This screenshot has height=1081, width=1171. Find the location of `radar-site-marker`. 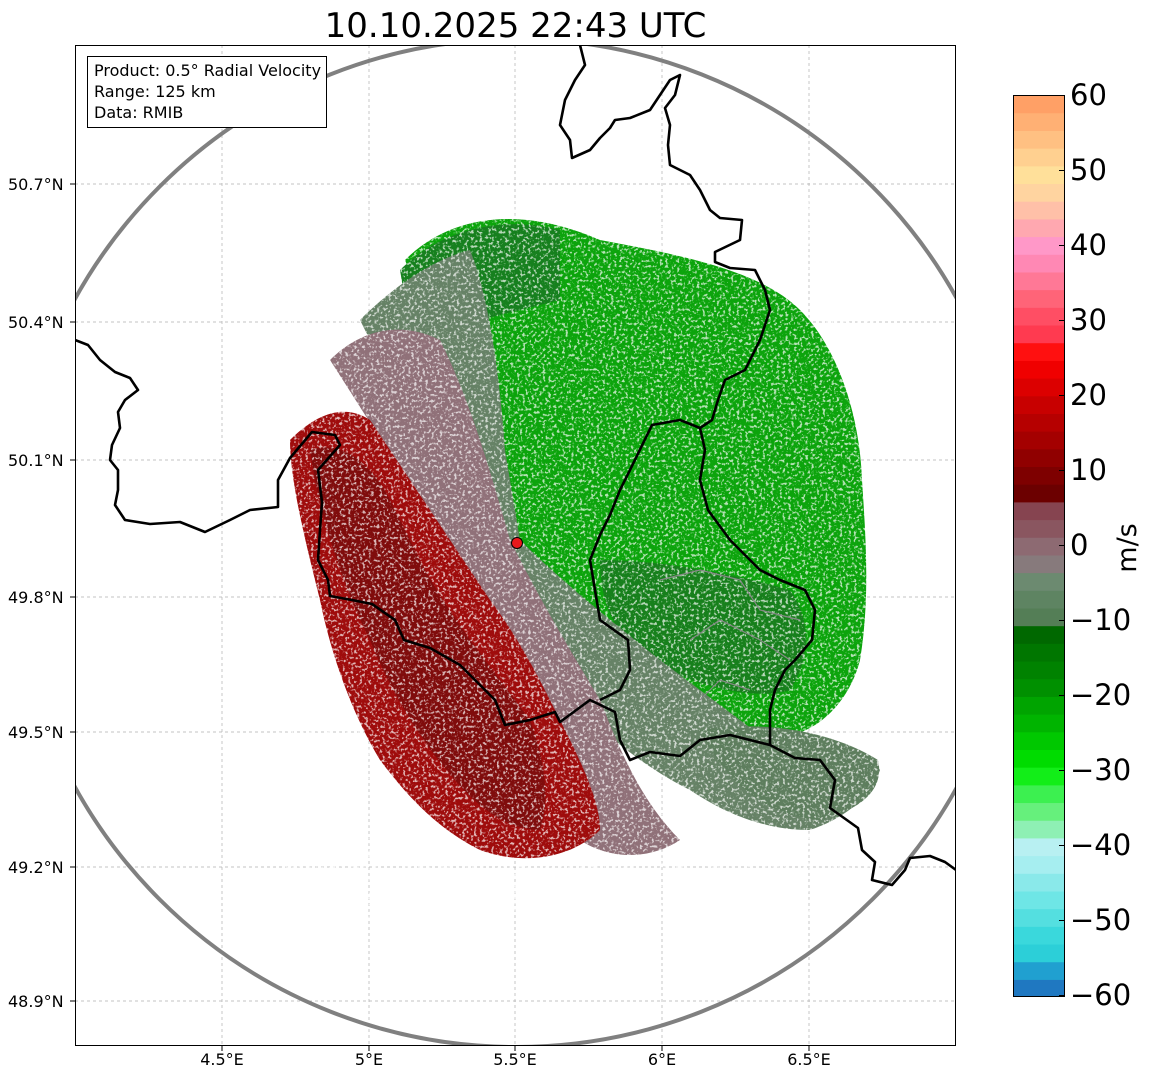

radar-site-marker is located at coordinates (517, 543).